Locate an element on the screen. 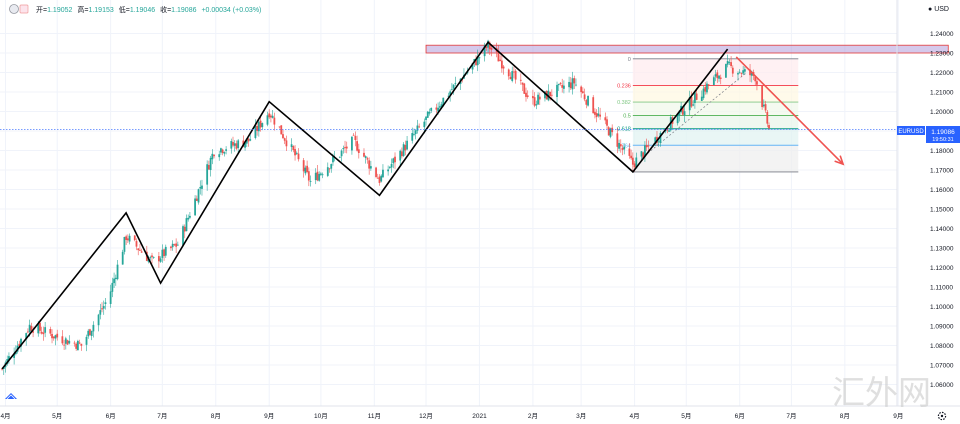  price-tag: EURUSD 1.19086 19:50:31 is located at coordinates (928, 134).